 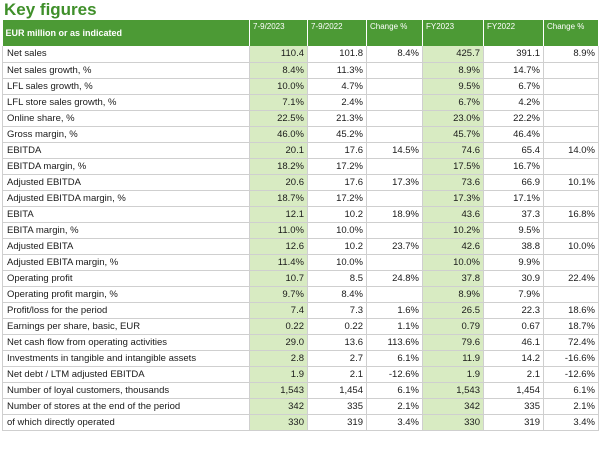 I want to click on header-q3-2023: 7-9/2023, so click(x=278, y=33).